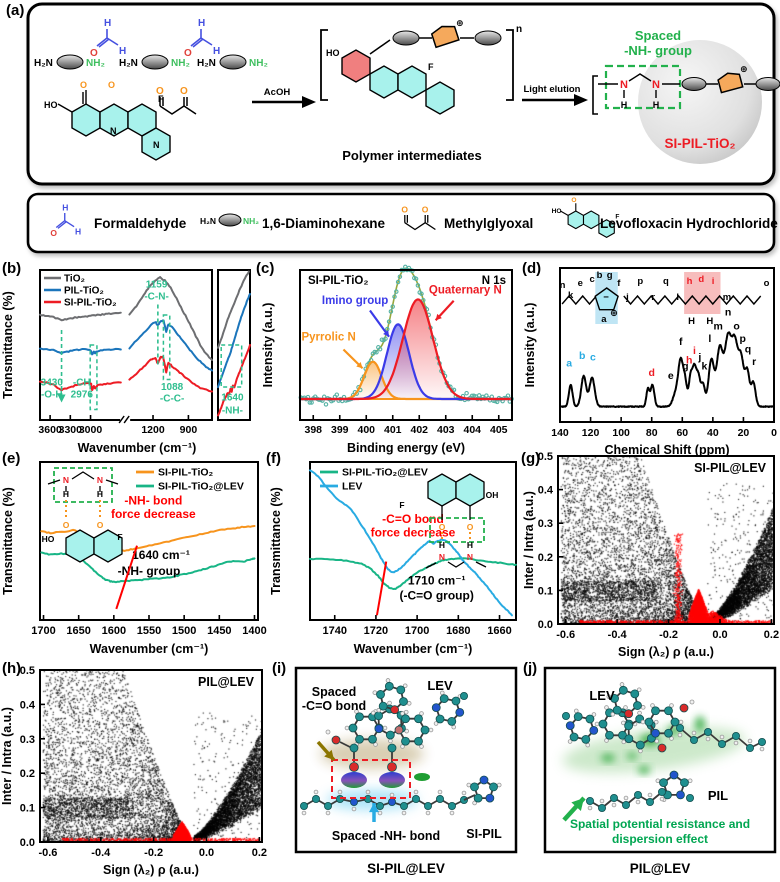 This screenshot has width=780, height=882. I want to click on reagent-label-diaminohexane: 1,6-Diaminohexane, so click(324, 223).